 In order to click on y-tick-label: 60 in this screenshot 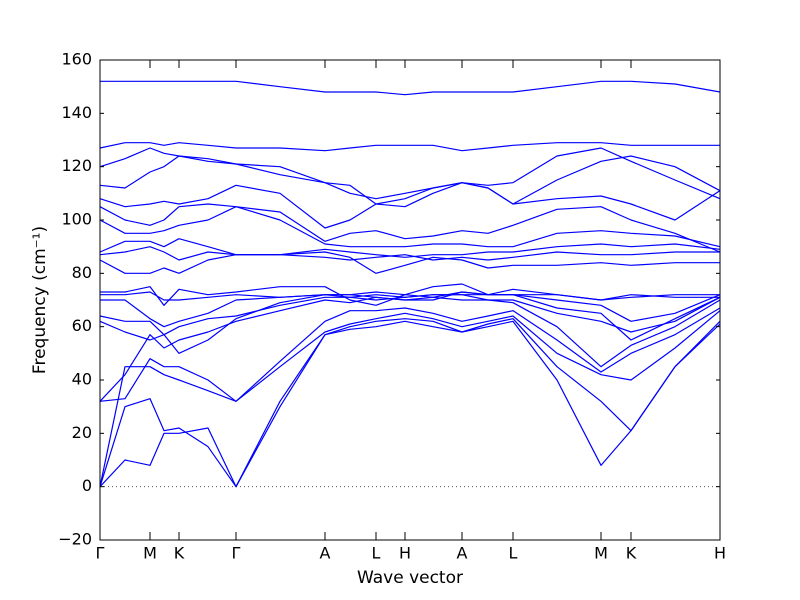, I will do `click(82, 325)`.